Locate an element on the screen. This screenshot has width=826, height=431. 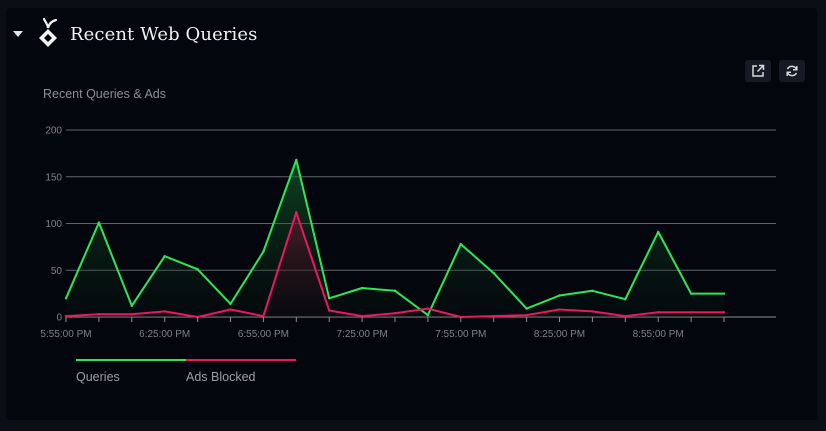
panel-title: Recent Web Queries is located at coordinates (164, 34).